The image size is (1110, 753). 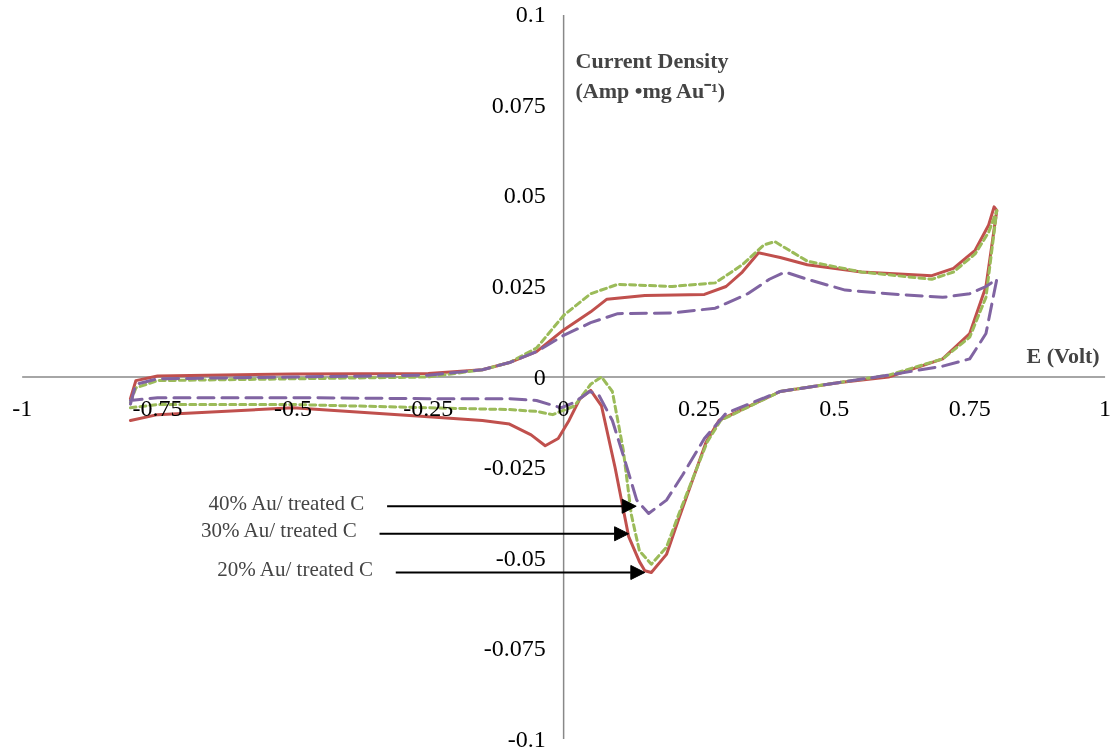 I want to click on x-tick-label: 0.75, so click(x=969, y=408).